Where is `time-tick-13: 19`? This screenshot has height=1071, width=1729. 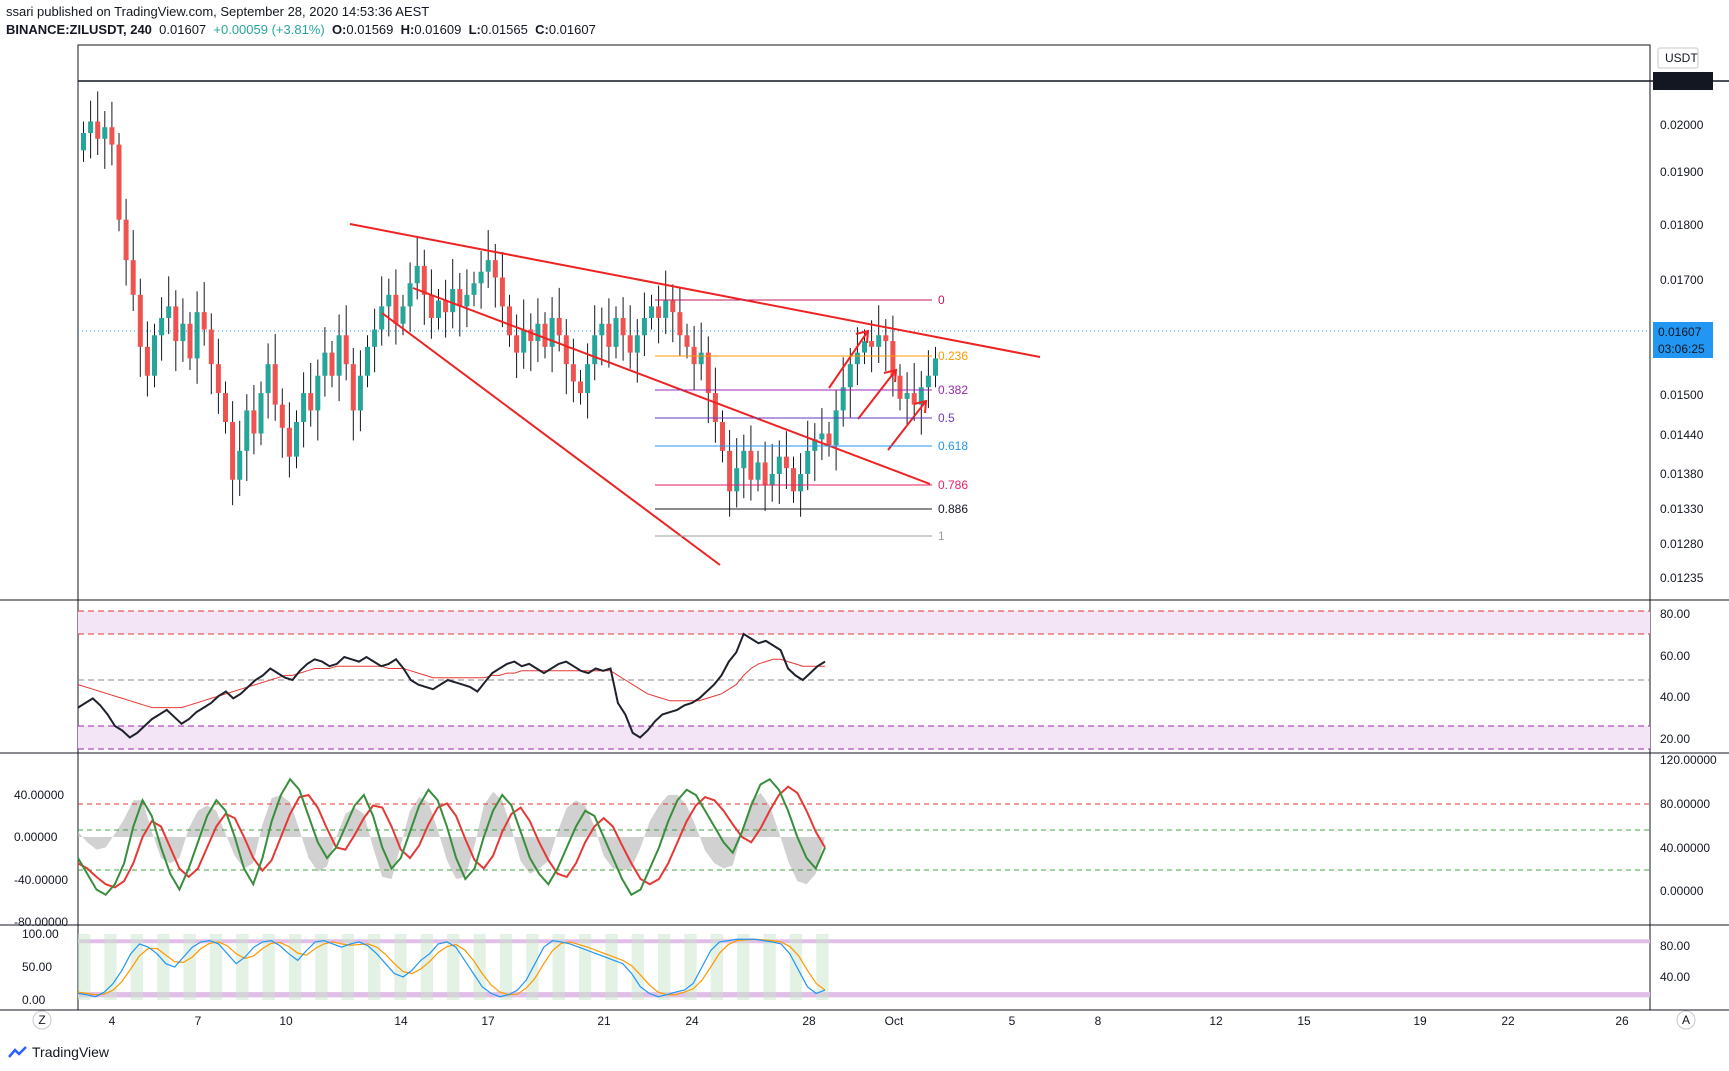 time-tick-13: 19 is located at coordinates (1420, 1021).